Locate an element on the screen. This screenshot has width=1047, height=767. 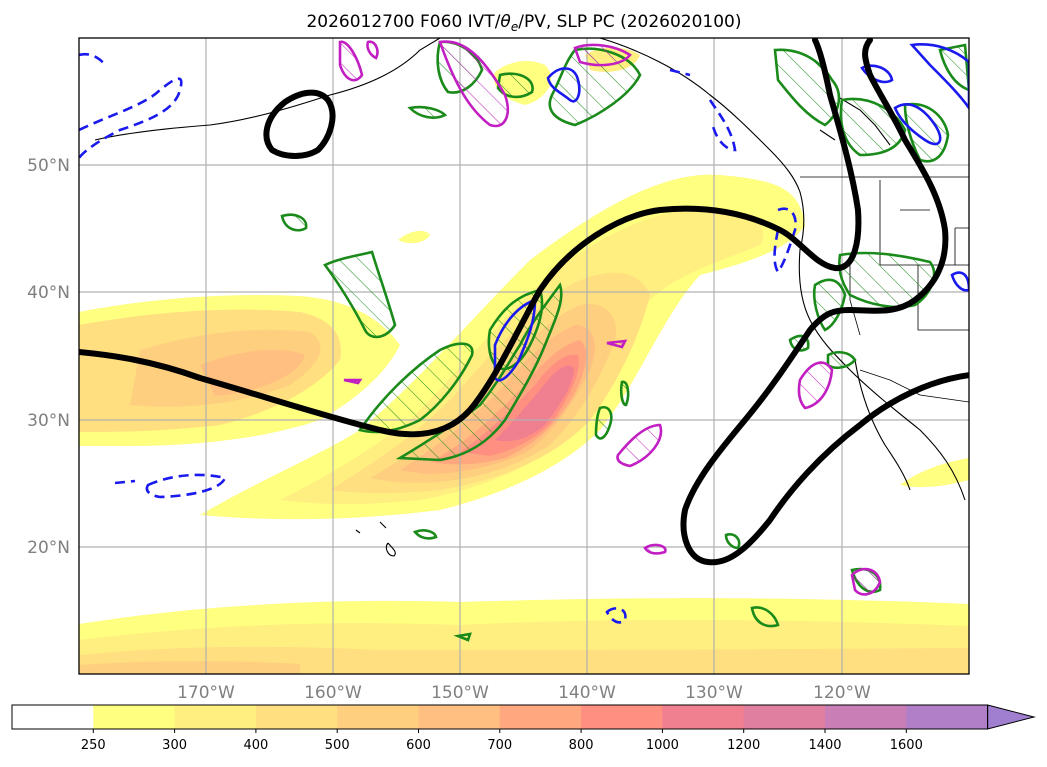
colorbar-tick-label: 250 is located at coordinates (93, 745).